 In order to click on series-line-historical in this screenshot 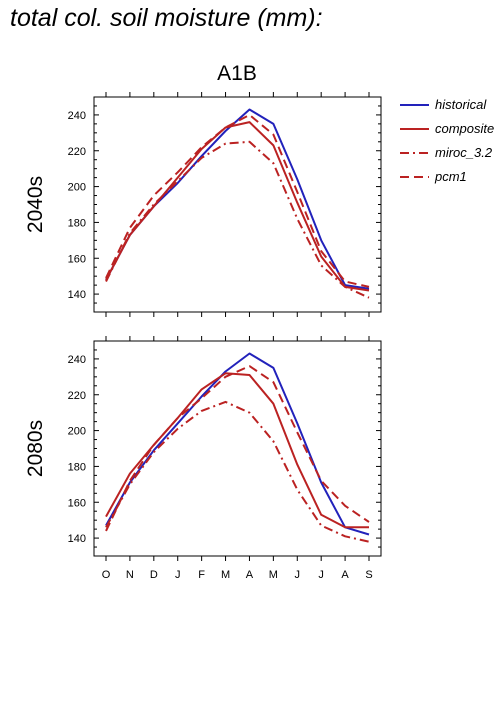, I will do `click(237, 444)`.